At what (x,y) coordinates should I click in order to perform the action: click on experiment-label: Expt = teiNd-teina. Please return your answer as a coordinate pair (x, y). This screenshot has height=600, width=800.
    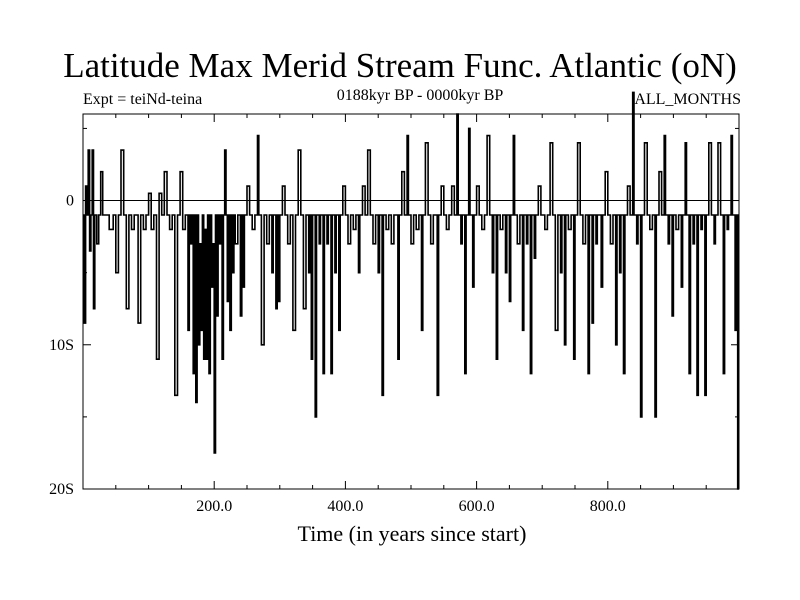
    Looking at the image, I should click on (143, 99).